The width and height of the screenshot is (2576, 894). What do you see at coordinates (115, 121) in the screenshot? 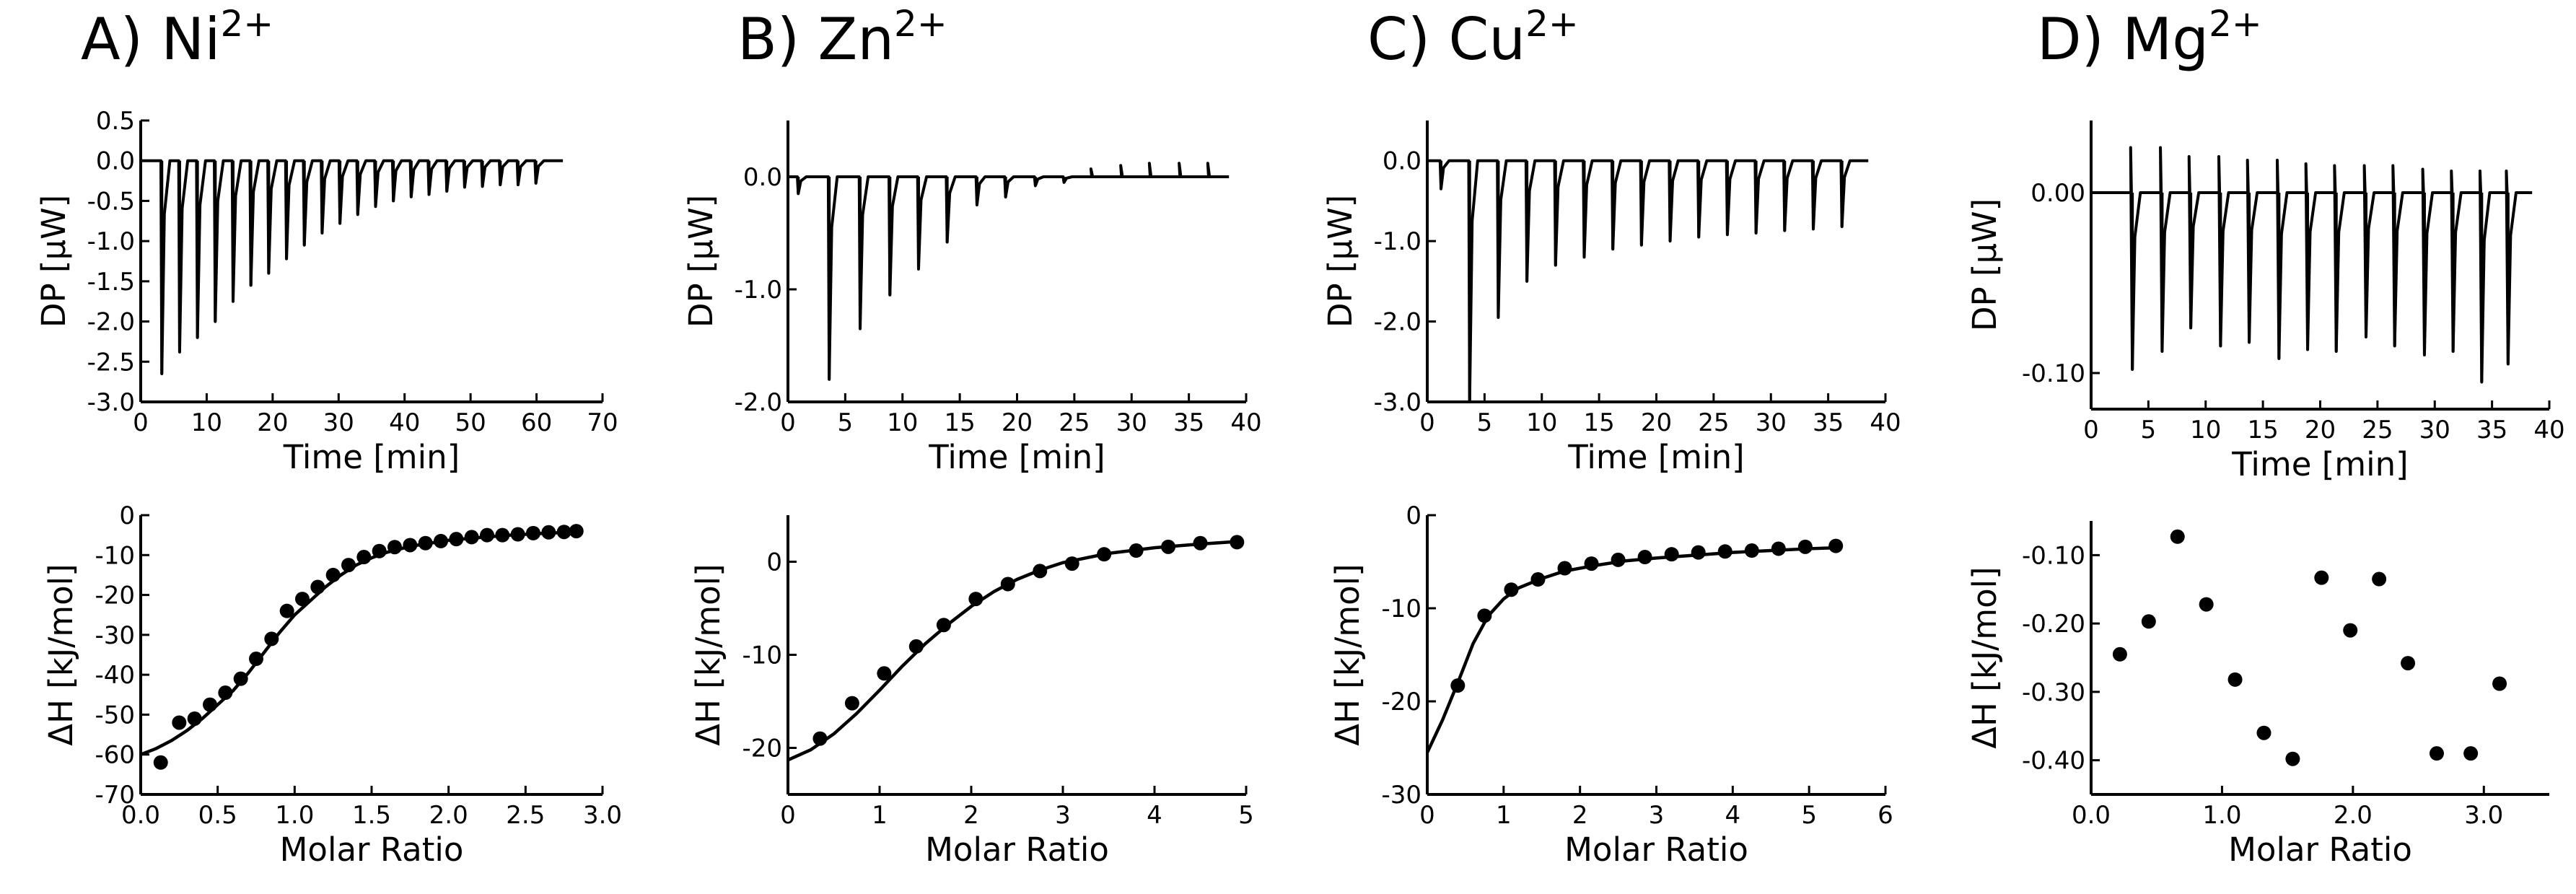
I see `y-tick-label: 0.5` at bounding box center [115, 121].